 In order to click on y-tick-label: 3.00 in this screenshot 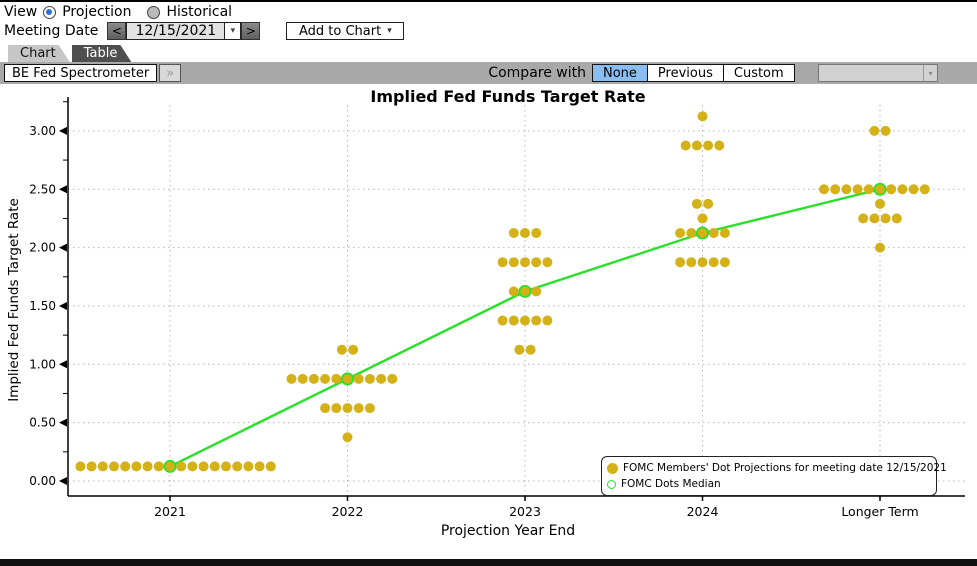, I will do `click(42, 131)`.